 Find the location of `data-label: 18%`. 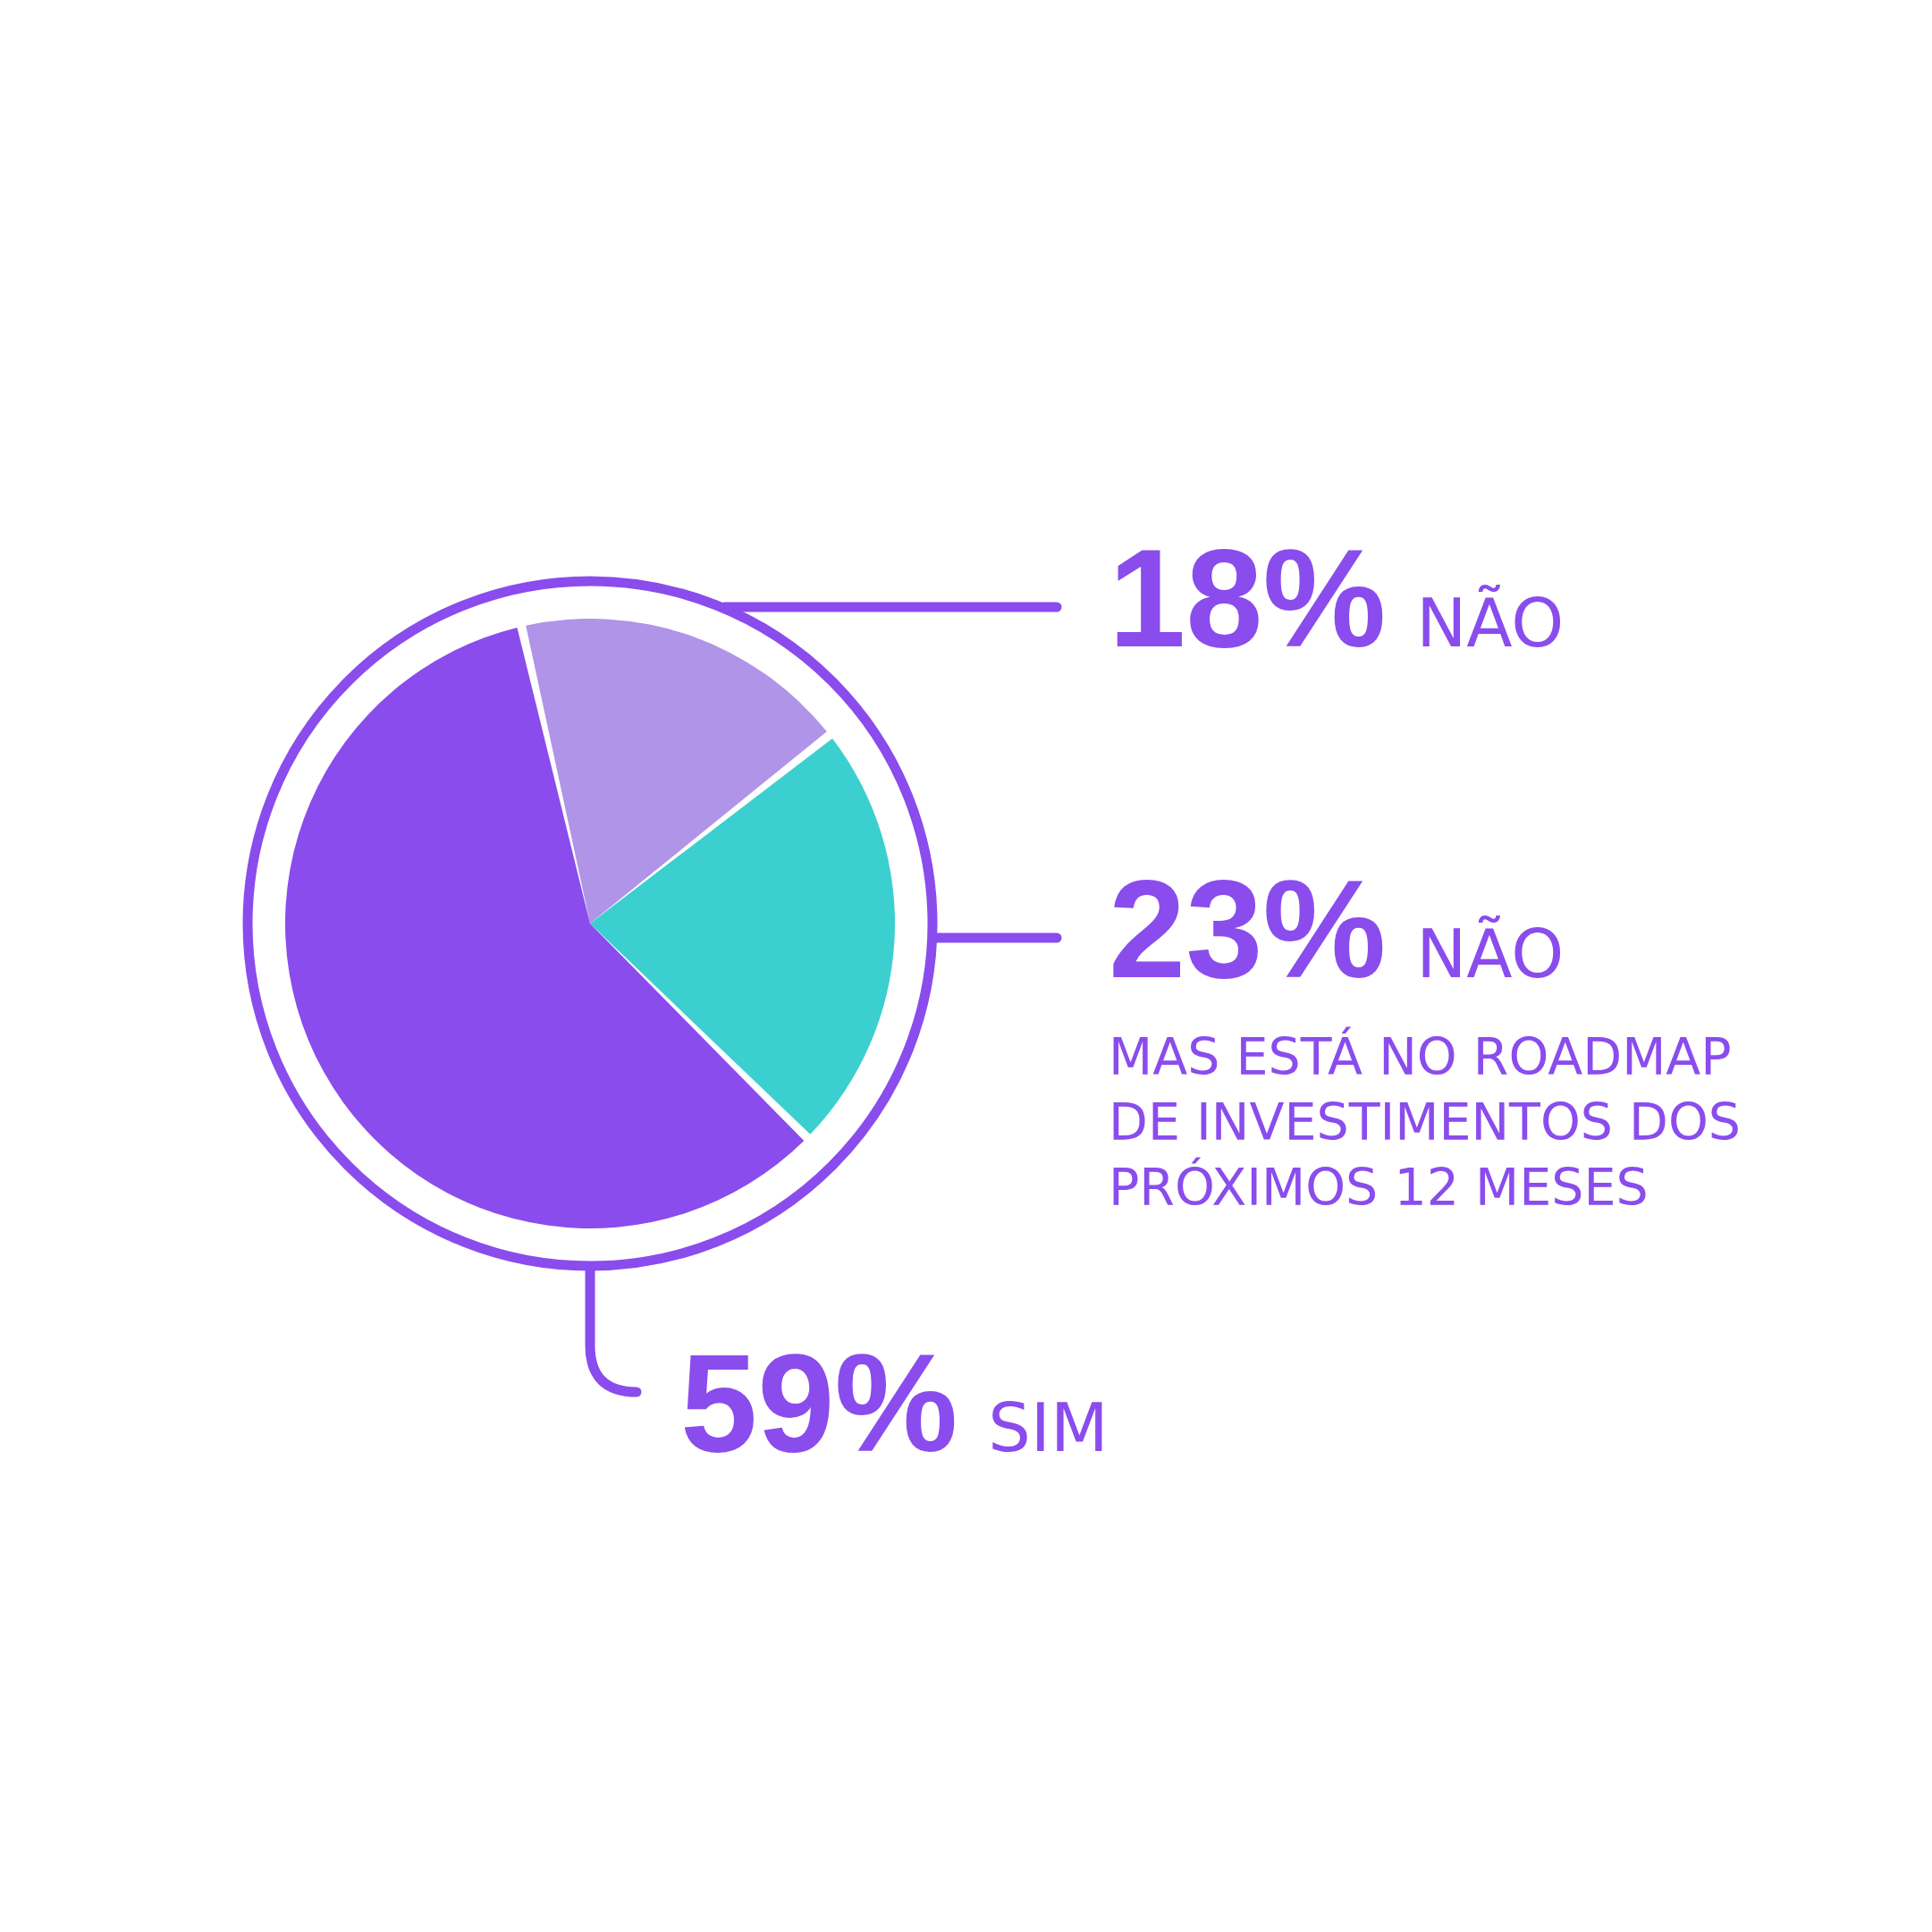

data-label: 18% is located at coordinates (1248, 598).